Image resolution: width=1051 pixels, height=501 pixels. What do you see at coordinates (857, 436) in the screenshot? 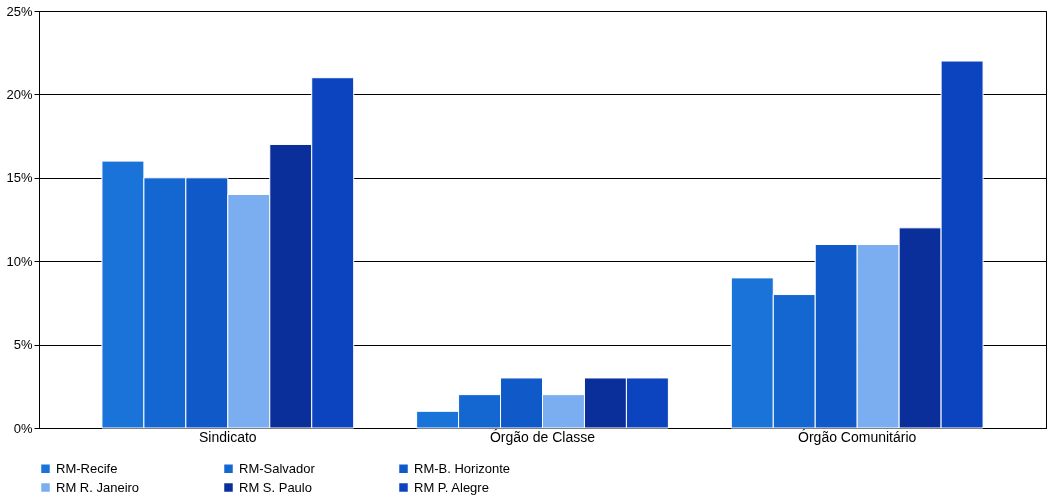
I see `x-tick-label: Órgão Comunitário` at bounding box center [857, 436].